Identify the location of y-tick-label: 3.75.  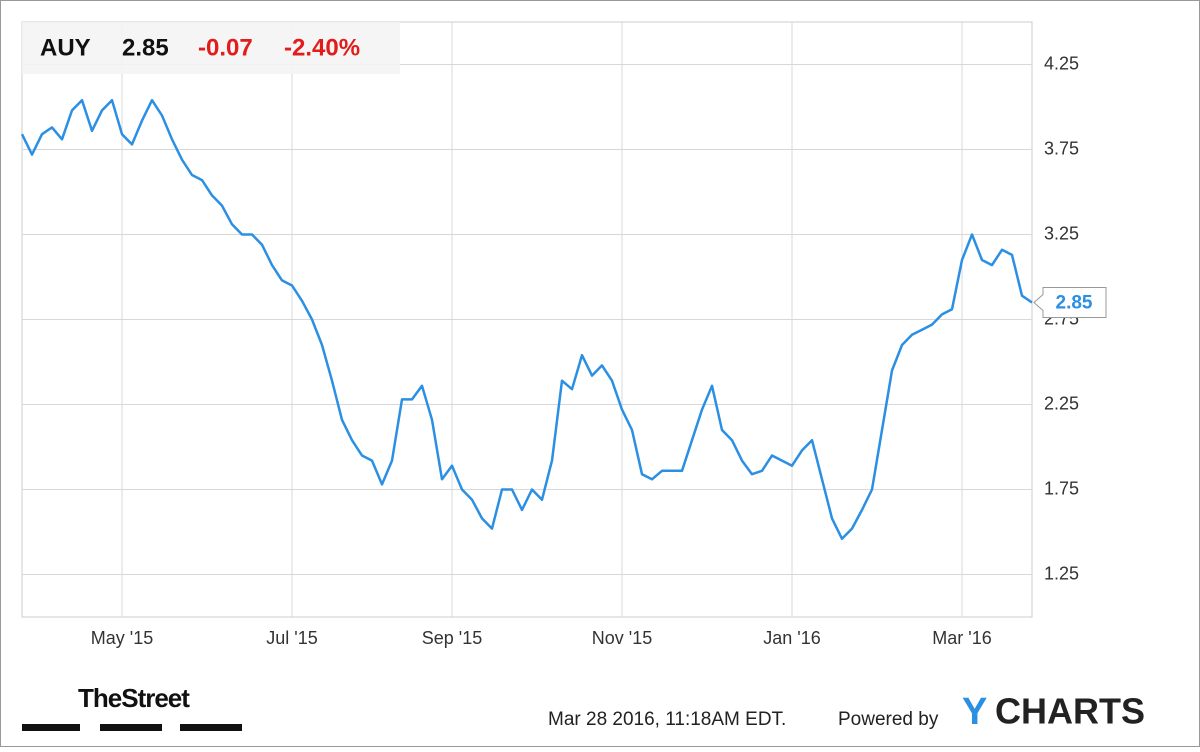
(1061, 148).